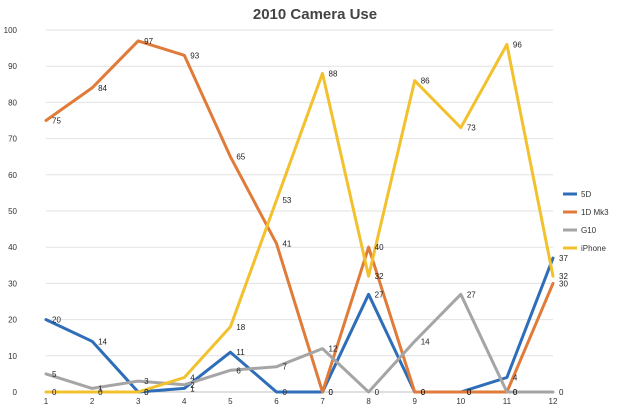  Describe the element at coordinates (276, 401) in the screenshot. I see `x-tick-label: 6` at that location.